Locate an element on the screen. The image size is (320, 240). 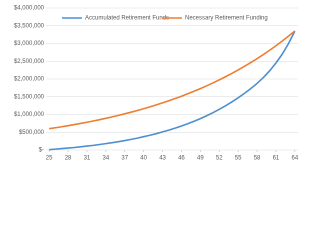
x-tick-label: 43 is located at coordinates (162, 159).